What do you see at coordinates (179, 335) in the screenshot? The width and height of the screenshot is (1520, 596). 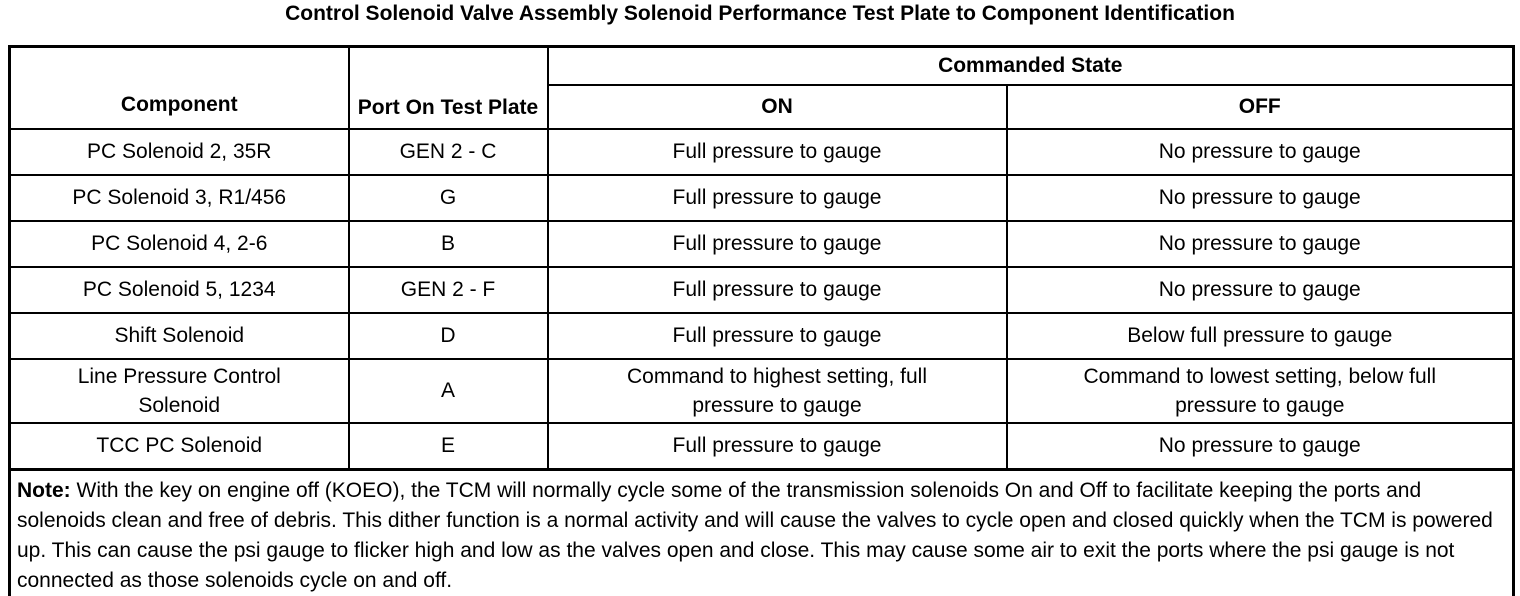 I see `component-cell: Shift Solenoid` at bounding box center [179, 335].